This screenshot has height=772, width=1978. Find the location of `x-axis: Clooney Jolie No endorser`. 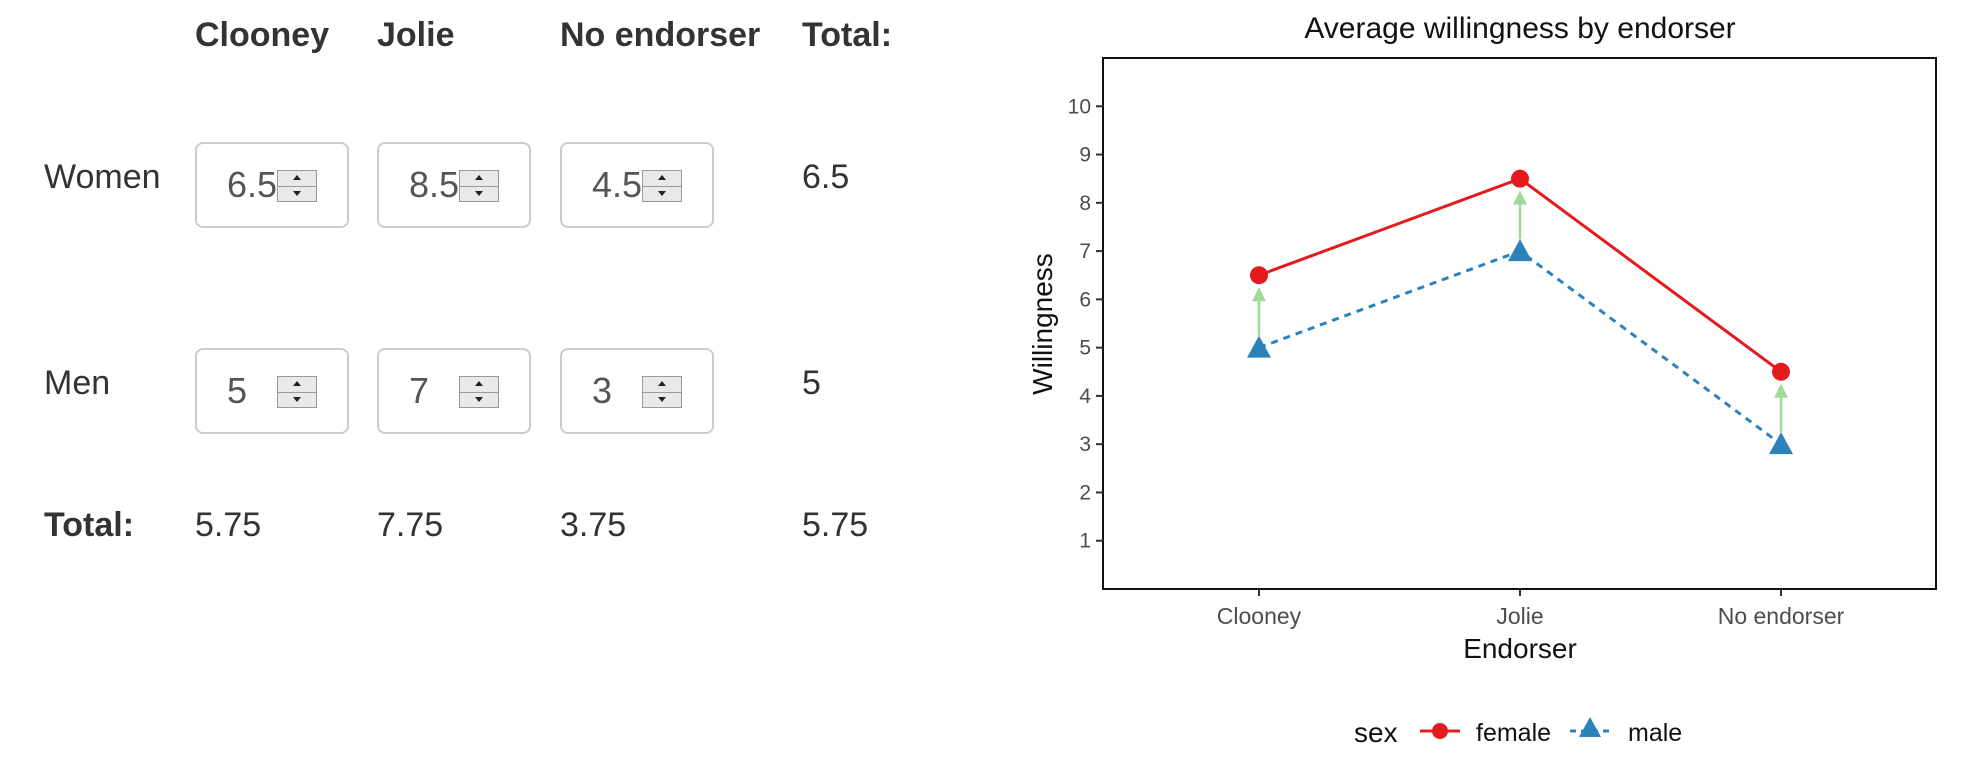

x-axis: Clooney Jolie No endorser is located at coordinates (1531, 609).